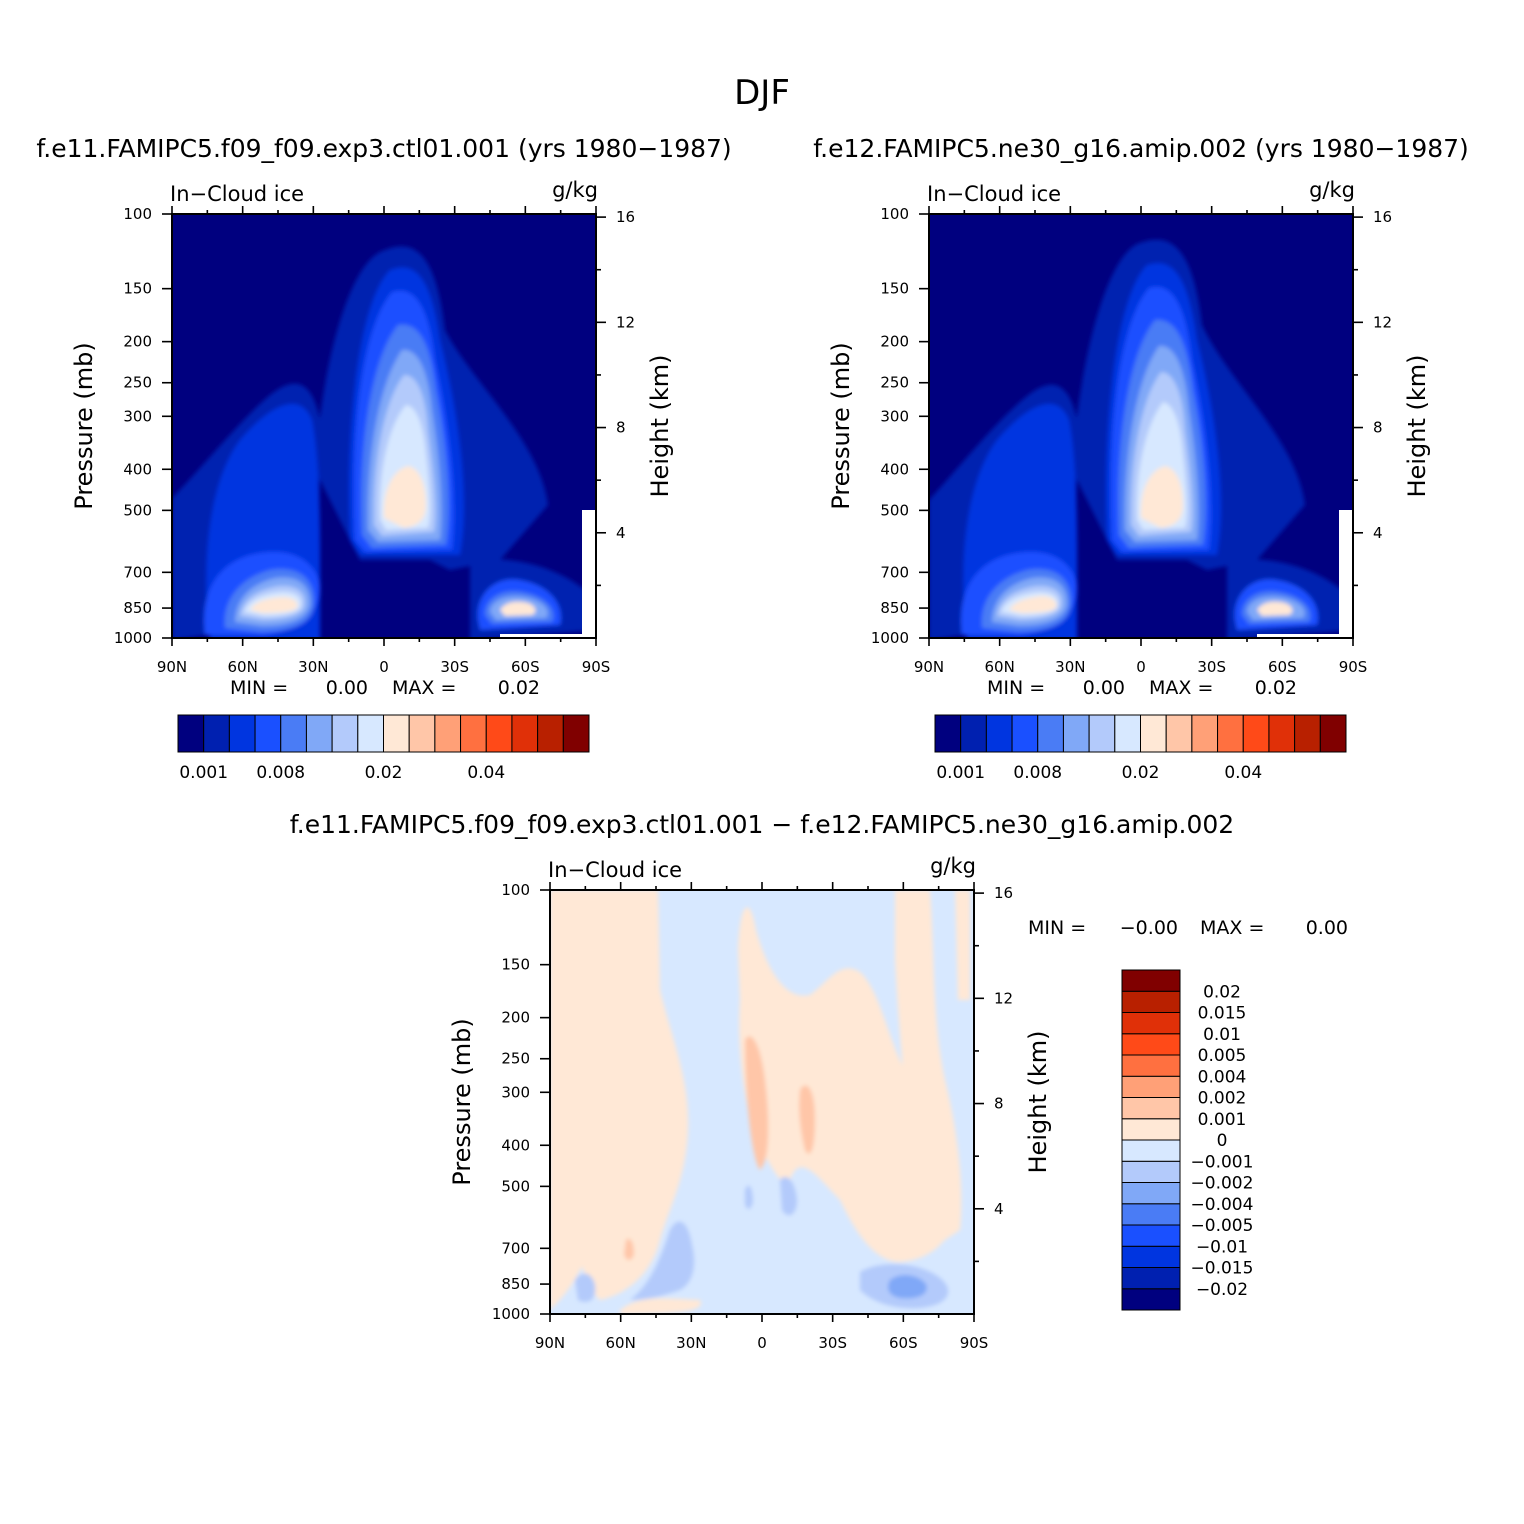  I want to click on min-value: 0.00, so click(347, 688).